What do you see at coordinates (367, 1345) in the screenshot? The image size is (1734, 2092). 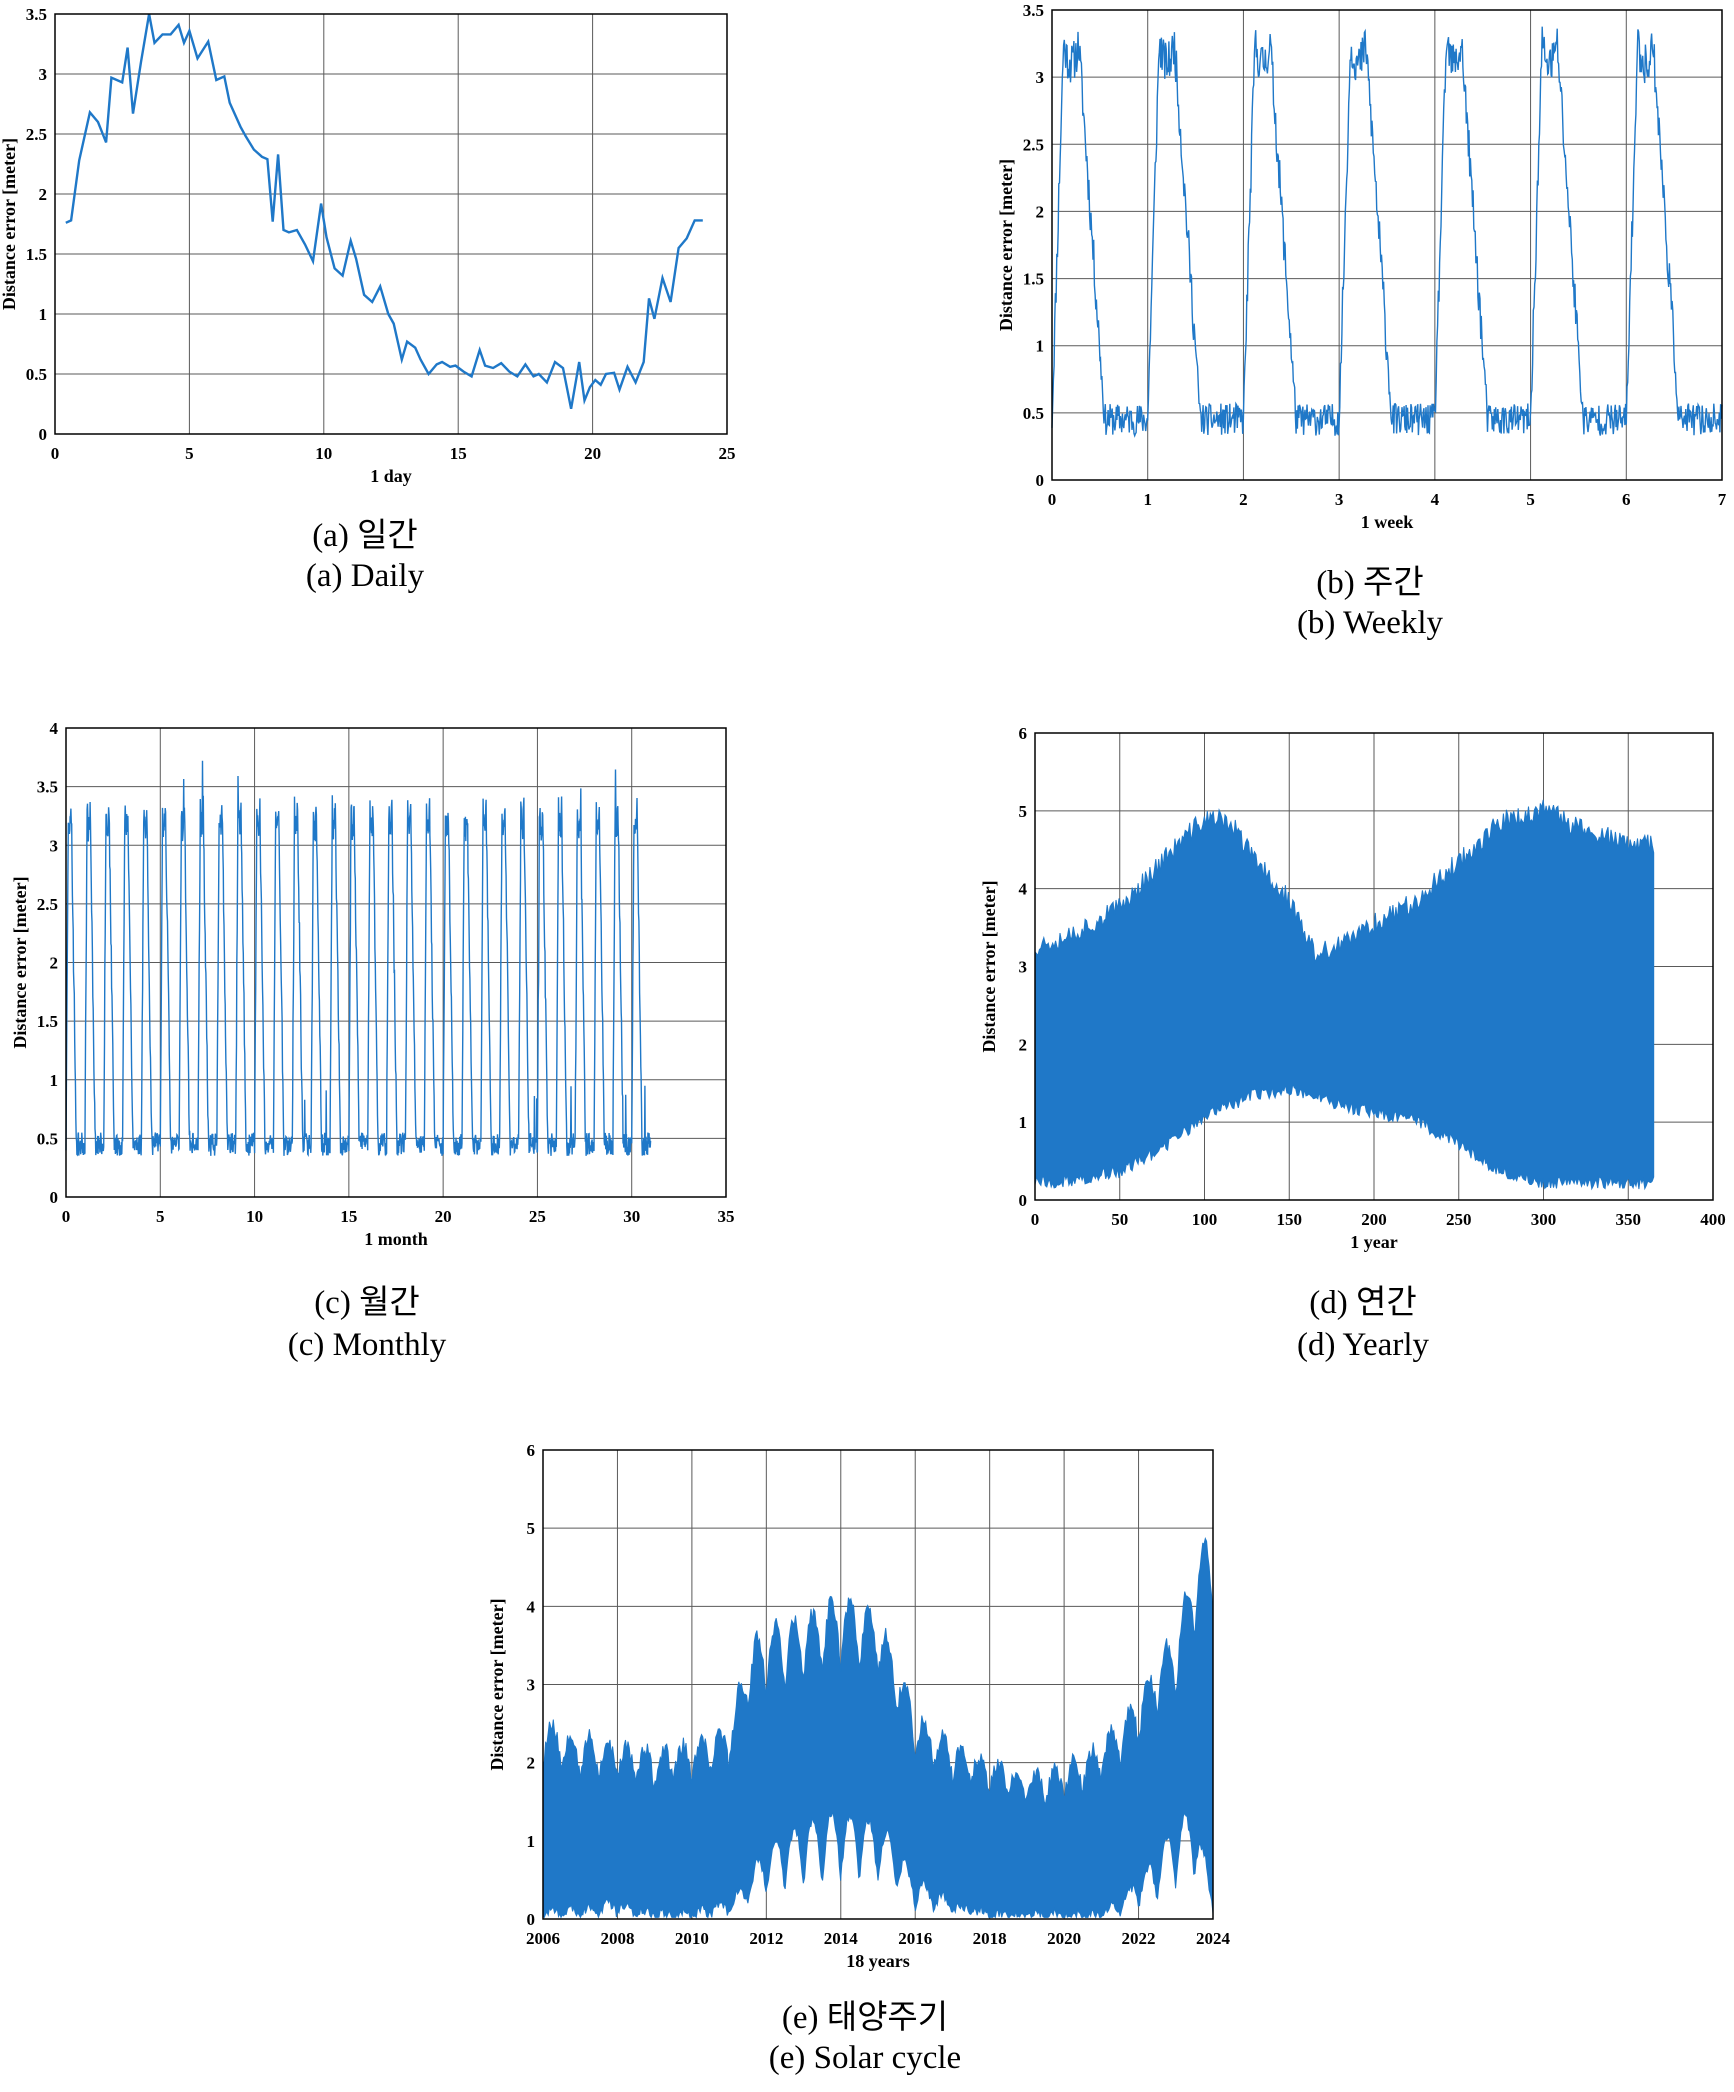 I see `caption-c-en: (c) Monthly` at bounding box center [367, 1345].